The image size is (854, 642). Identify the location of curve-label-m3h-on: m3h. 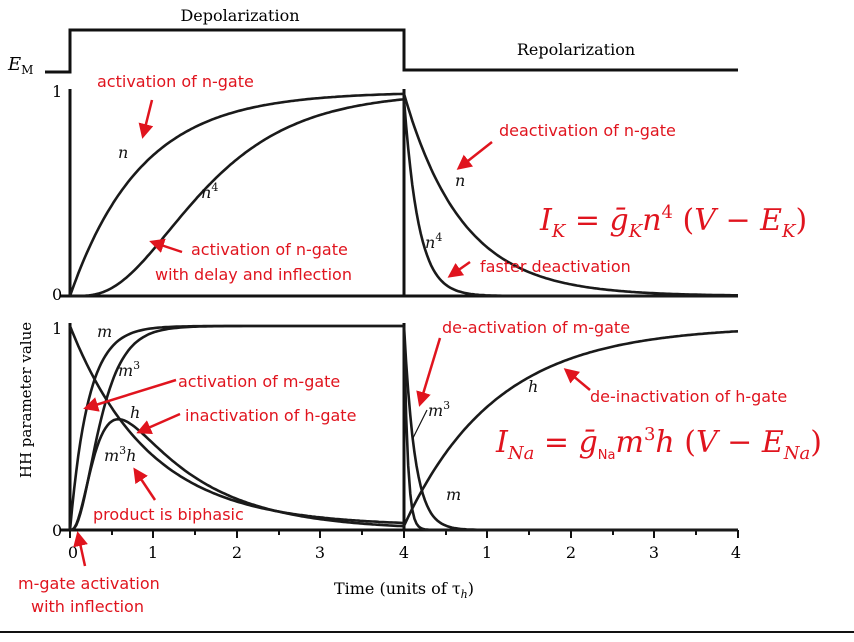
(120, 454).